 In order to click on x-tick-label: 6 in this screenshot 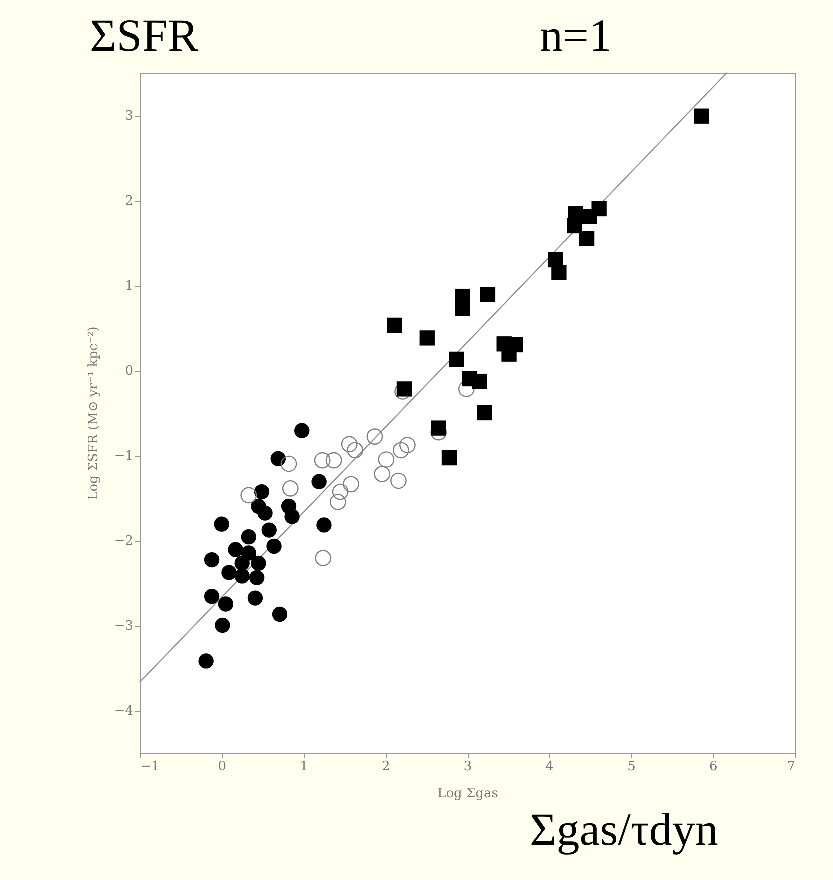, I will do `click(713, 767)`.